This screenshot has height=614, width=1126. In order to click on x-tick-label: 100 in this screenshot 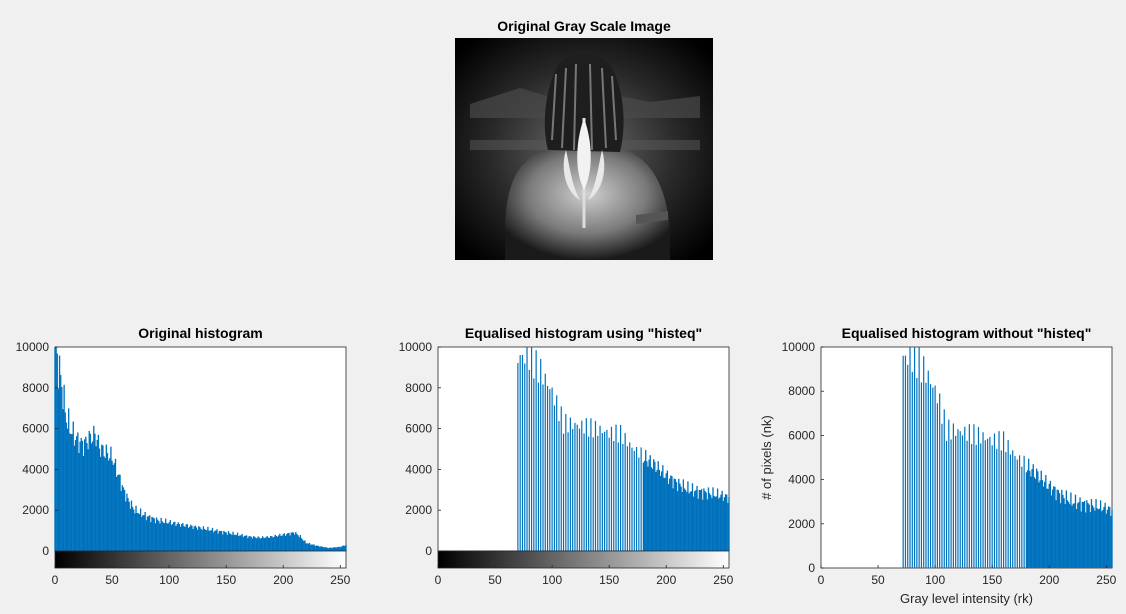, I will do `click(169, 580)`.